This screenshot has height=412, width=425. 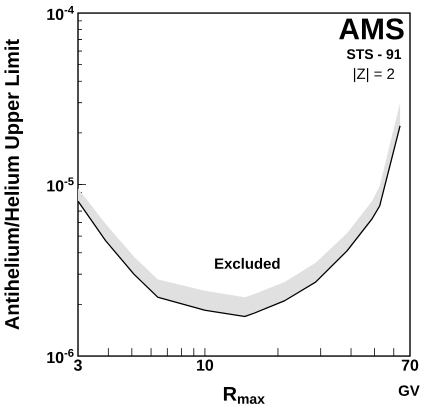 What do you see at coordinates (374, 75) in the screenshot?
I see `annotation: |Z| = 2` at bounding box center [374, 75].